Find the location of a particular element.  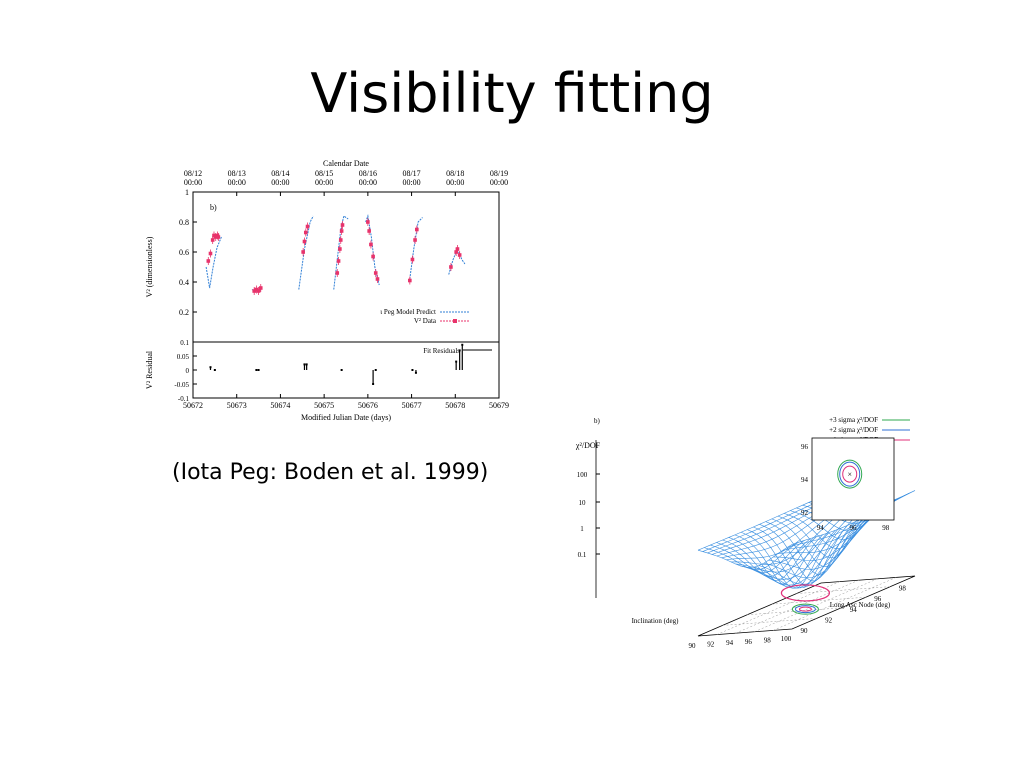

res-legend-label: Fit Residuals is located at coordinates (441, 351).